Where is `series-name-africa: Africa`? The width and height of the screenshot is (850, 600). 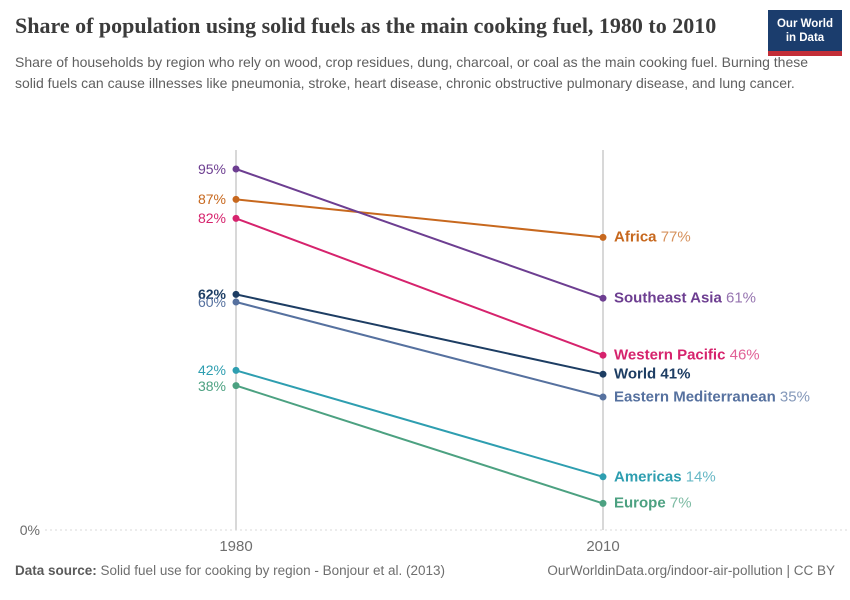
series-name-africa: Africa is located at coordinates (635, 237).